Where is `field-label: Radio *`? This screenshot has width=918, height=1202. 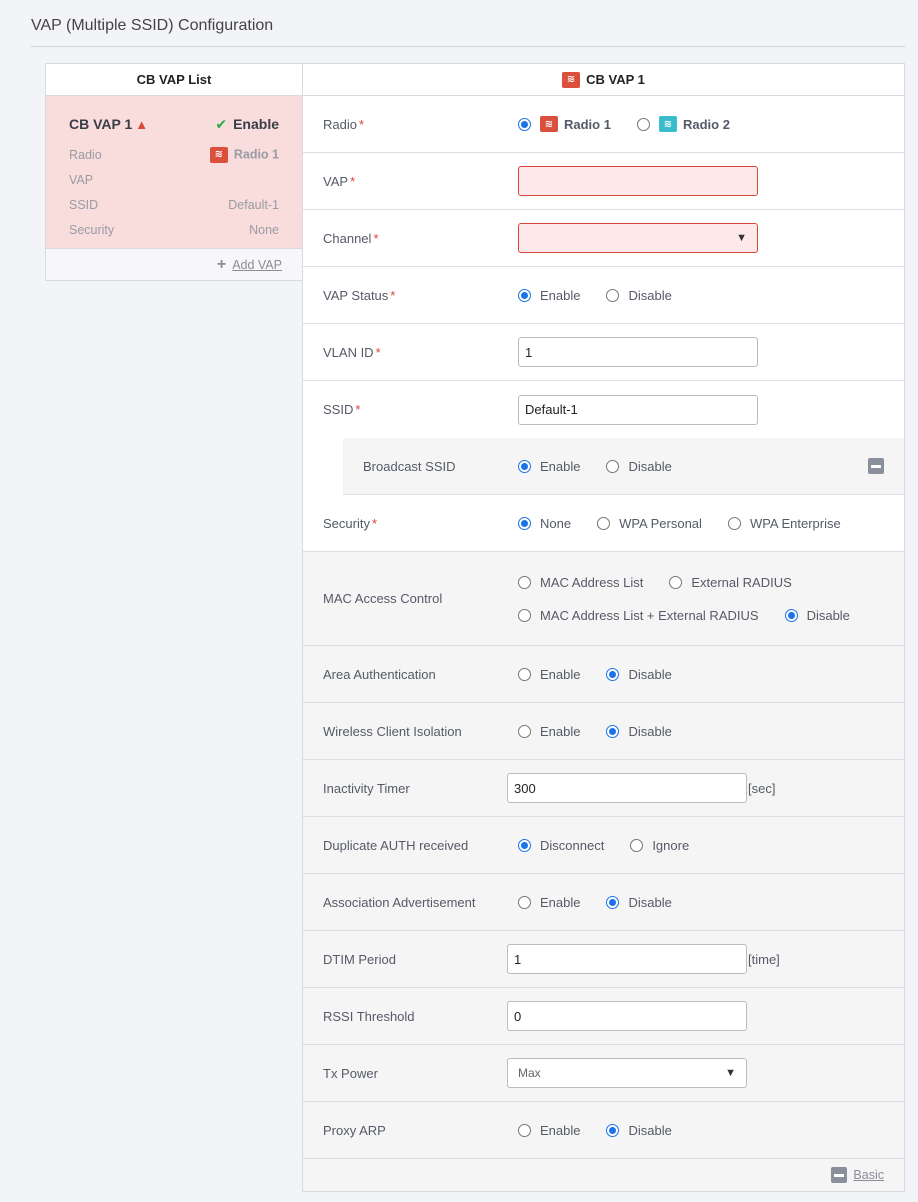
field-label: Radio * is located at coordinates (343, 124).